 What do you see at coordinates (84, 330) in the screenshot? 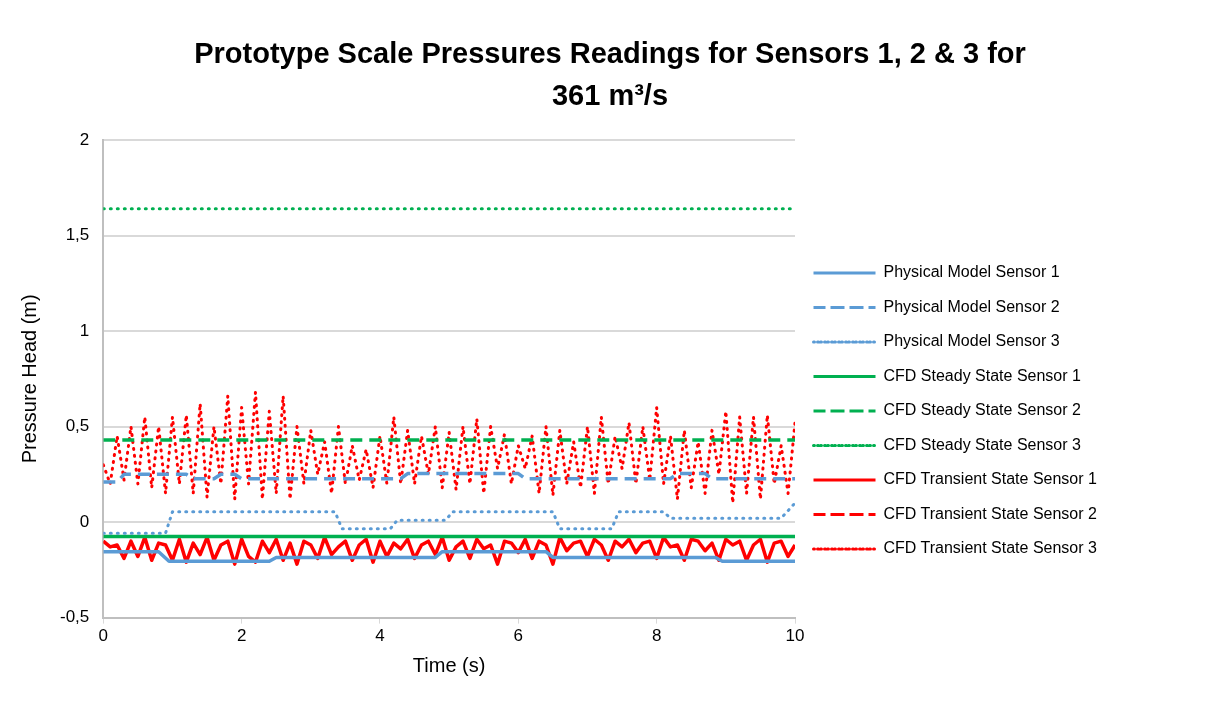
I see `y-tick-label: 1` at bounding box center [84, 330].